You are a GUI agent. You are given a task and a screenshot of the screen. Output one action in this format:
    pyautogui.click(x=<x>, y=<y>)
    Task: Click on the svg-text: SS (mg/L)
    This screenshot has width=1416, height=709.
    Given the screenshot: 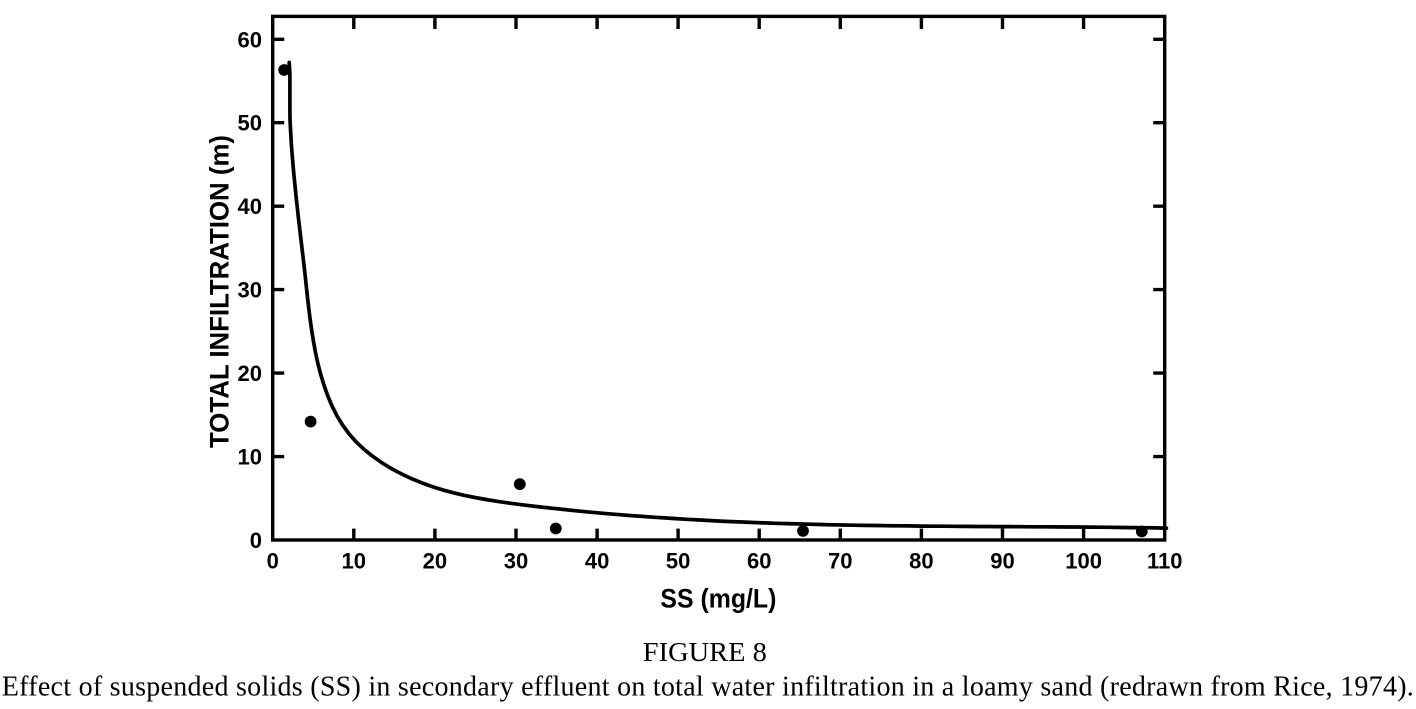 What is the action you would take?
    pyautogui.click(x=718, y=599)
    